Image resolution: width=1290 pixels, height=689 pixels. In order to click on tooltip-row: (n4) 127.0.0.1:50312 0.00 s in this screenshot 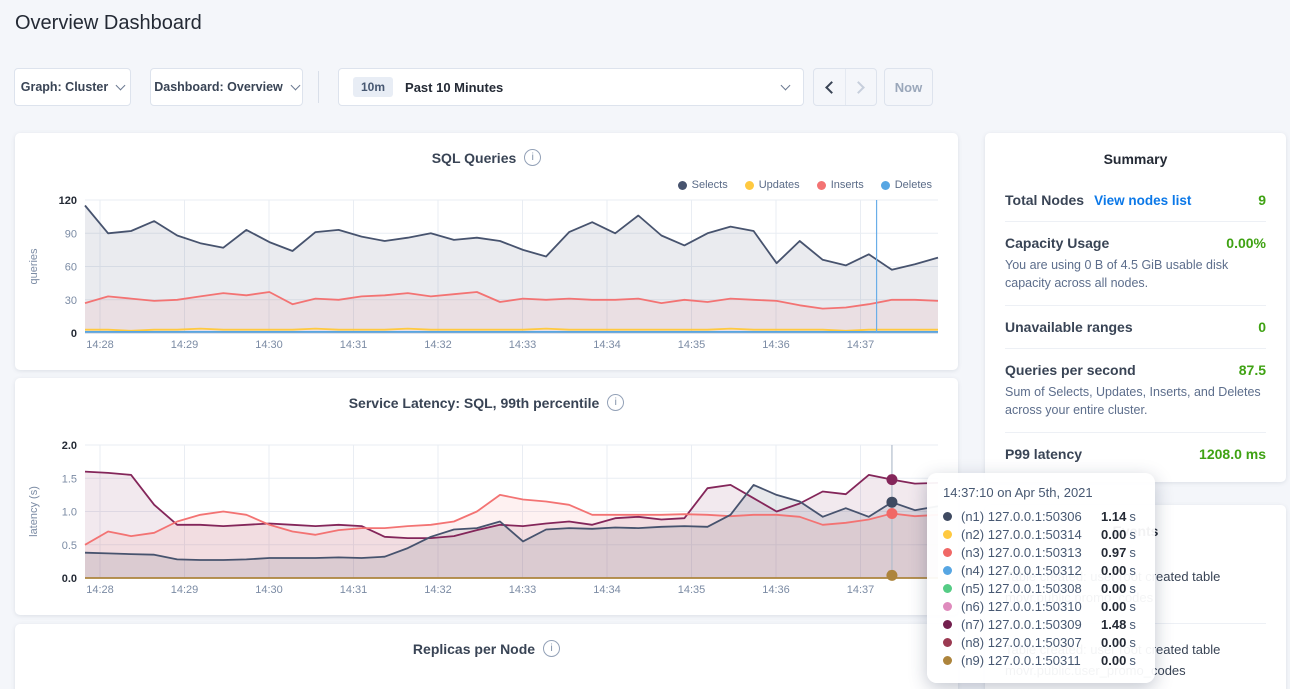, I will do `click(1041, 570)`.